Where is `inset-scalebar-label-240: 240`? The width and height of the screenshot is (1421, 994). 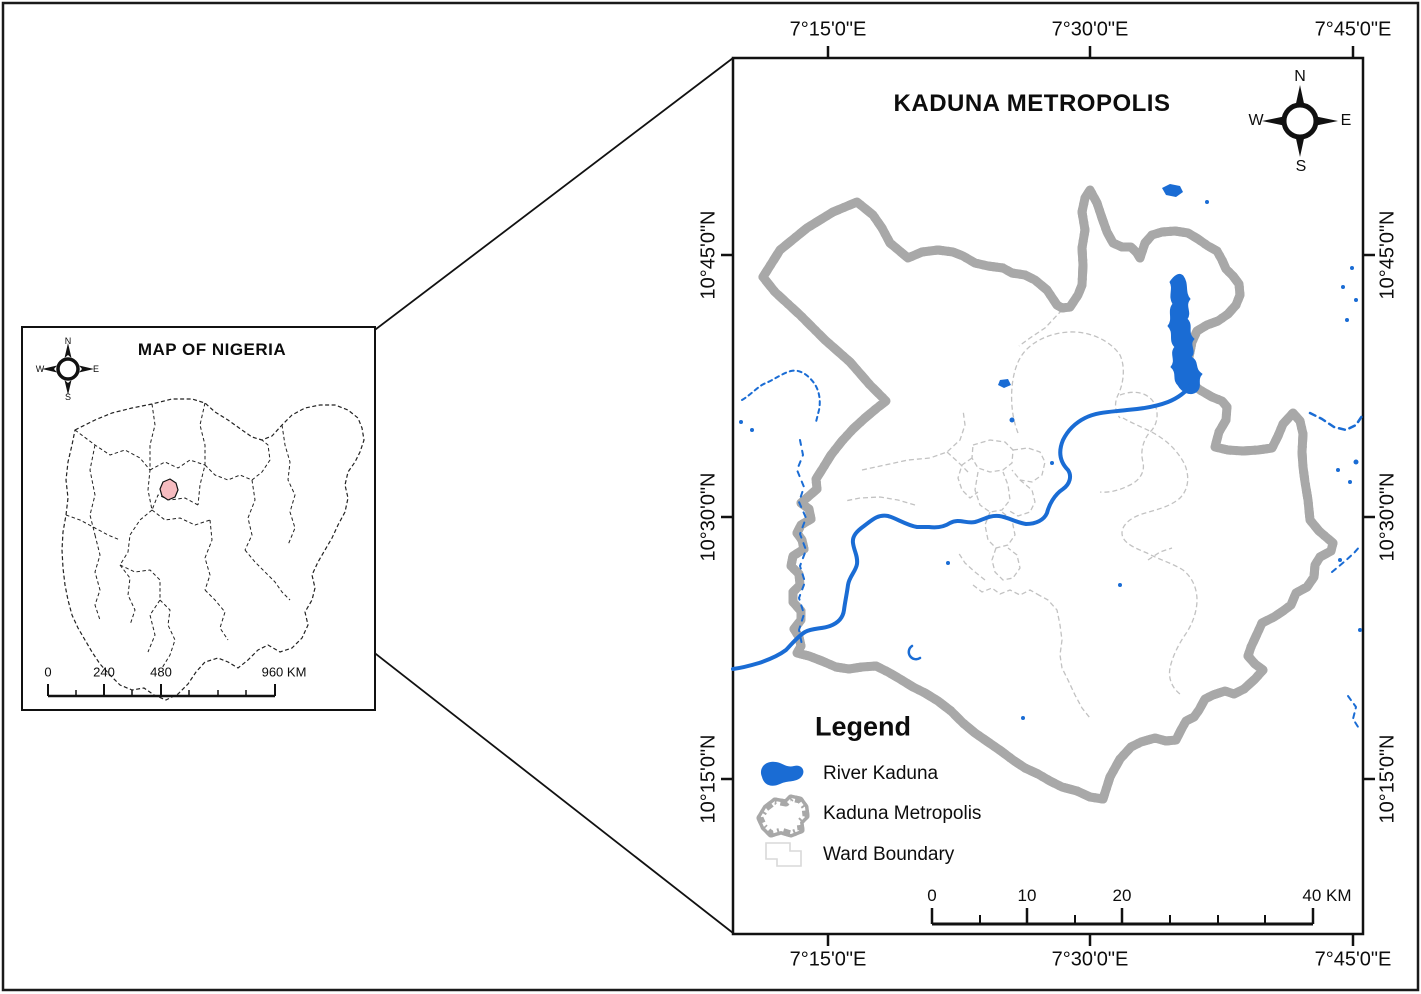
inset-scalebar-label-240: 240 is located at coordinates (104, 672).